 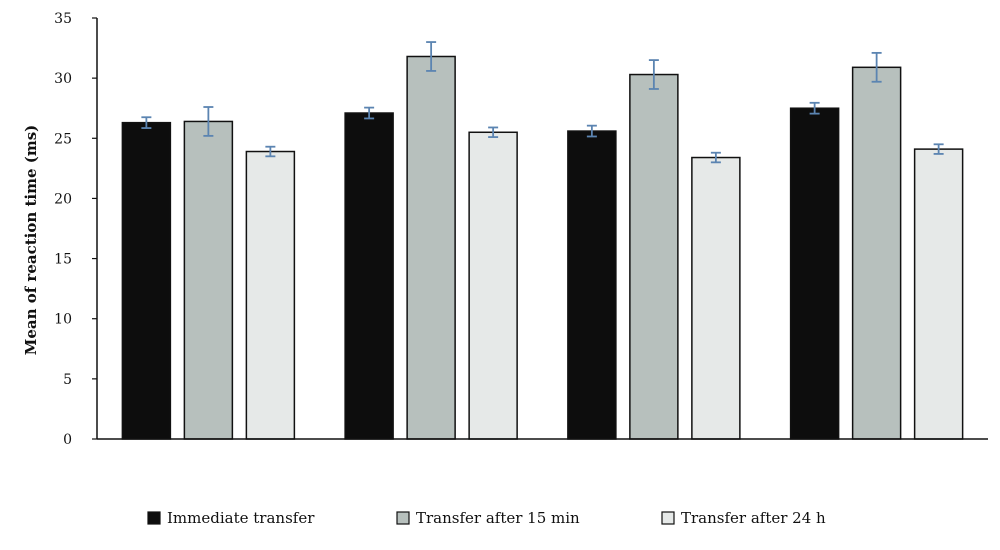 What do you see at coordinates (67, 380) in the screenshot?
I see `y-tick-label: 5` at bounding box center [67, 380].